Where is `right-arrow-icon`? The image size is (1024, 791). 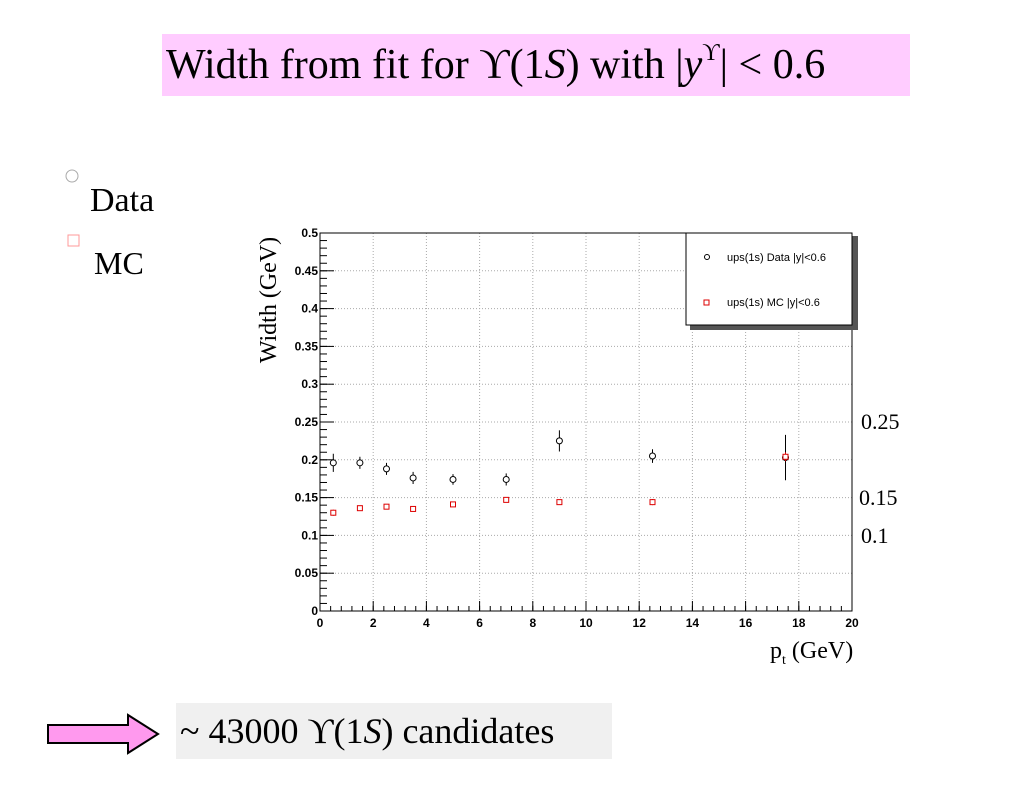 right-arrow-icon is located at coordinates (103, 734).